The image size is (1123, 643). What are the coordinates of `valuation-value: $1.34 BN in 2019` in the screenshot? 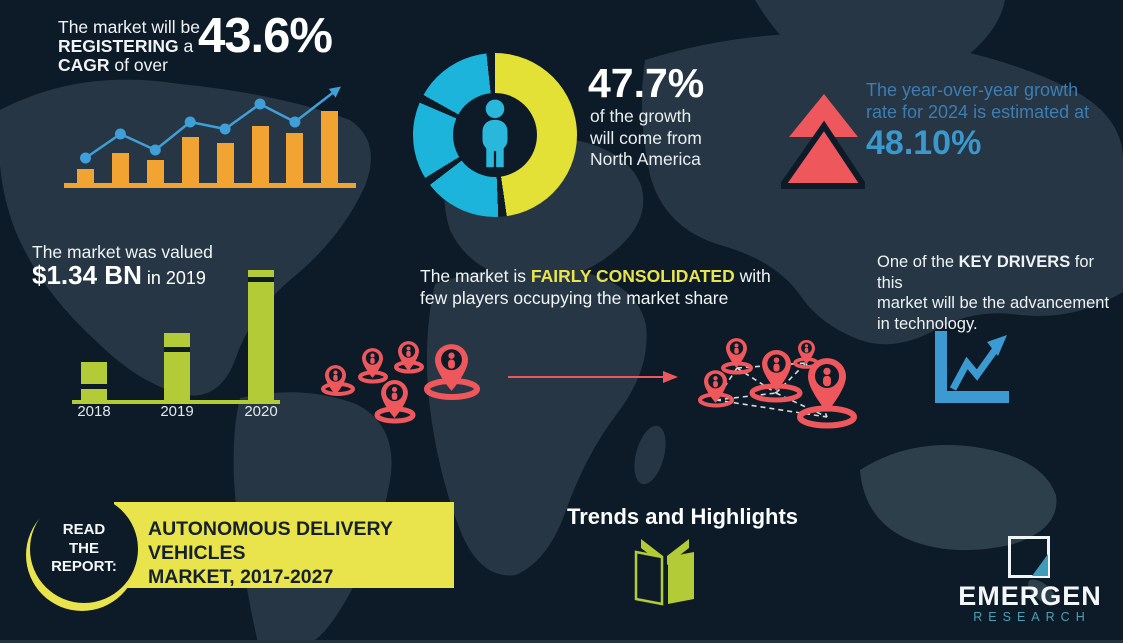 It's located at (119, 275).